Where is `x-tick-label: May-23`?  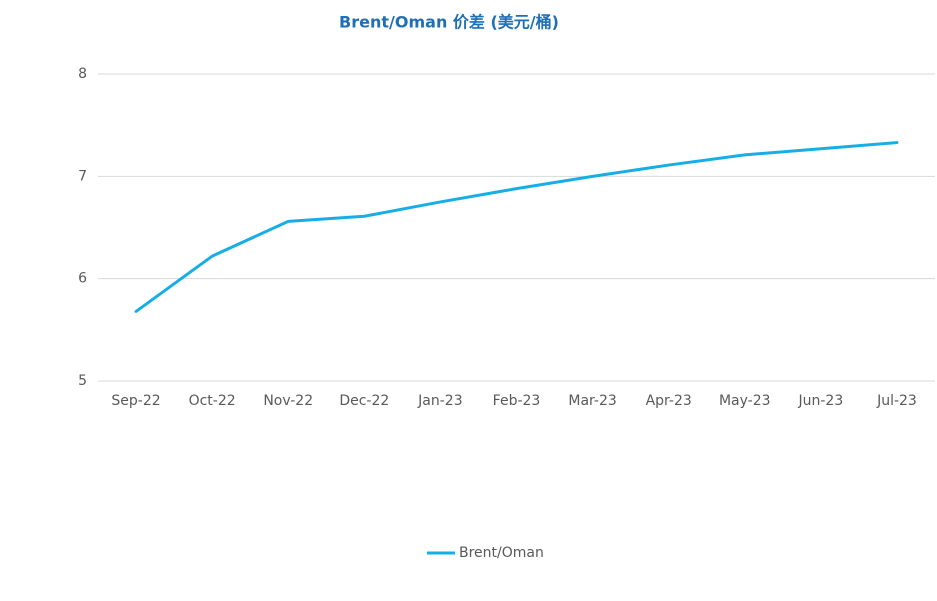 x-tick-label: May-23 is located at coordinates (745, 401).